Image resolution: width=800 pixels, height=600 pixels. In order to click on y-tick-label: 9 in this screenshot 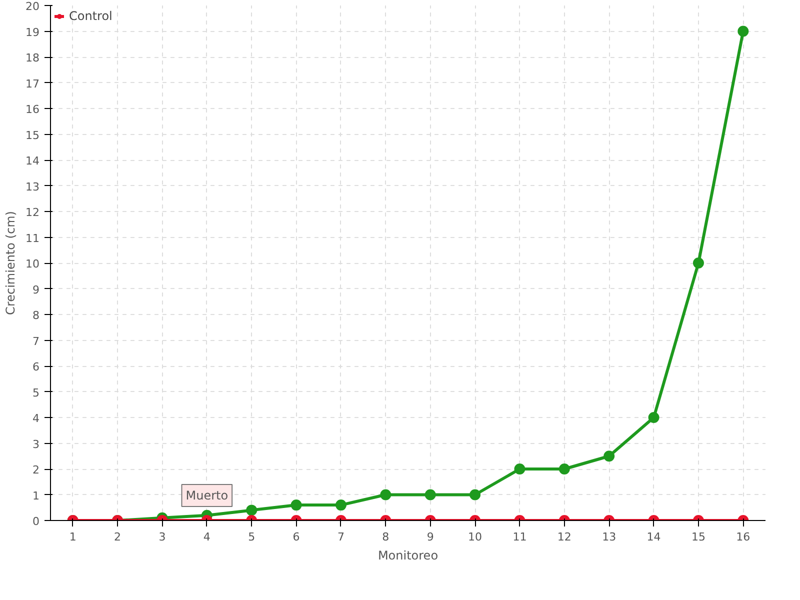, I will do `click(36, 289)`.